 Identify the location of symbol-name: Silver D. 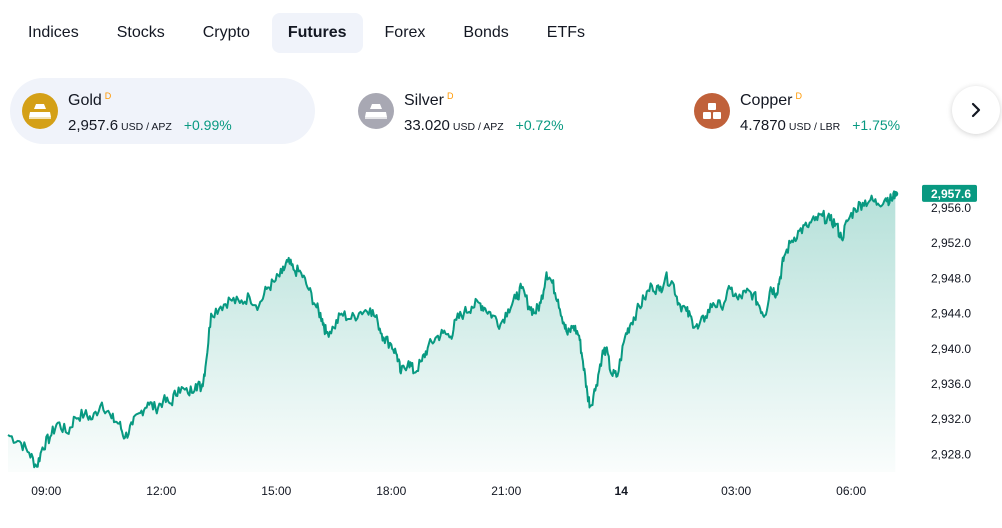
(484, 98).